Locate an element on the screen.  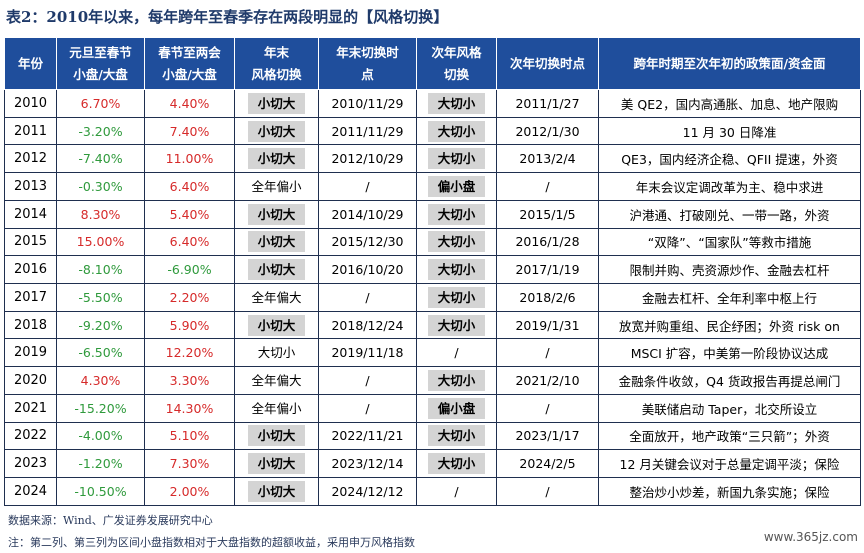
cell-spring-npc-value: 7.40% is located at coordinates (189, 131).